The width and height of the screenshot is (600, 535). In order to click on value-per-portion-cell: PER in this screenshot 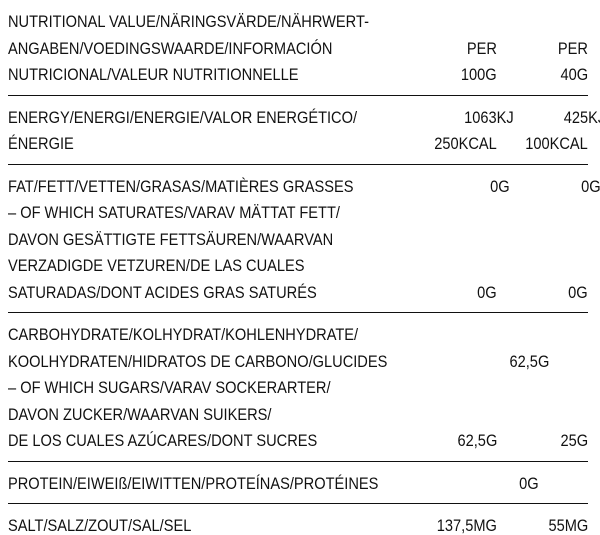, I will do `click(542, 49)`.